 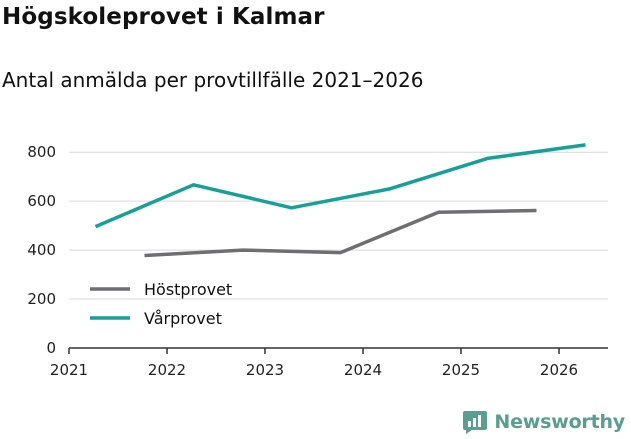 I want to click on chart-title: Högskoleprovet i Kalmar, so click(x=163, y=17).